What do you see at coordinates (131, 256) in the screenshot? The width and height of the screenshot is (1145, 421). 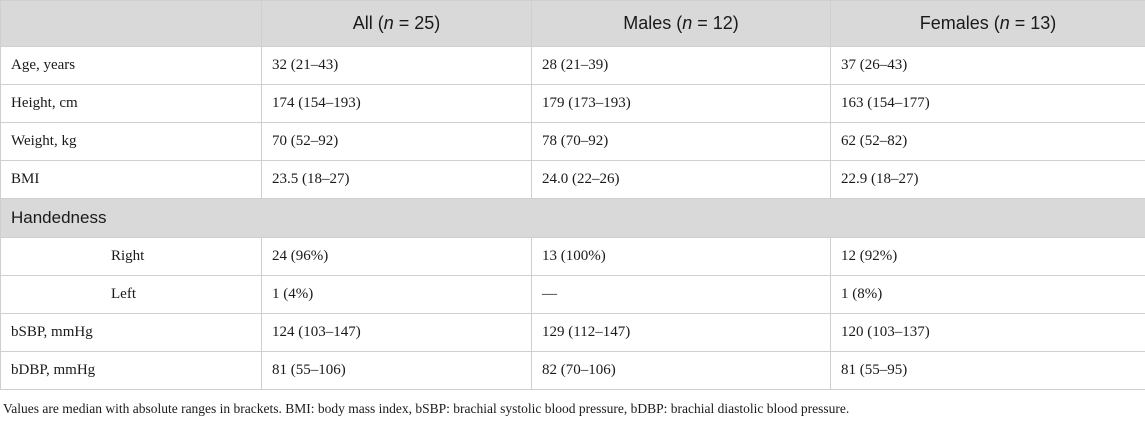 I see `row-label: Right` at bounding box center [131, 256].